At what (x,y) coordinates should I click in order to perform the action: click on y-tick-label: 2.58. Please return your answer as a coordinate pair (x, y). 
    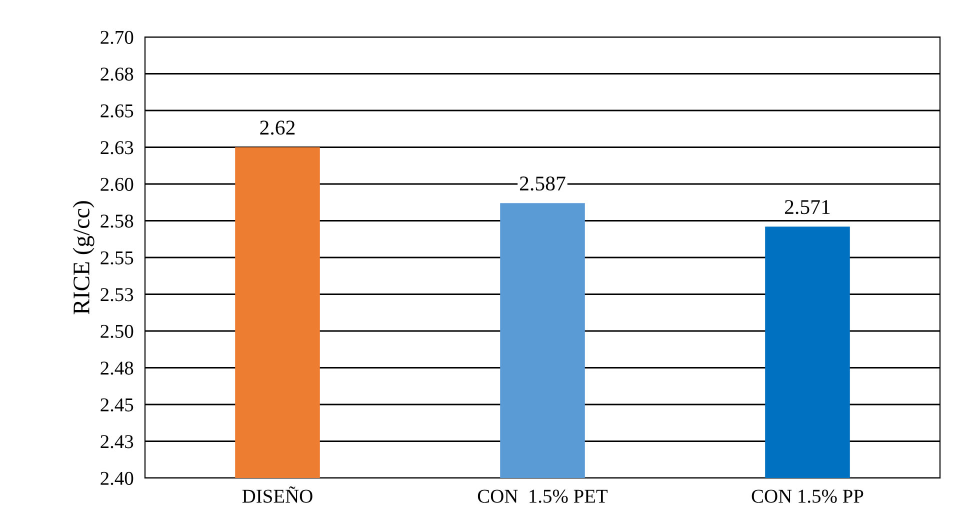
    Looking at the image, I should click on (117, 221).